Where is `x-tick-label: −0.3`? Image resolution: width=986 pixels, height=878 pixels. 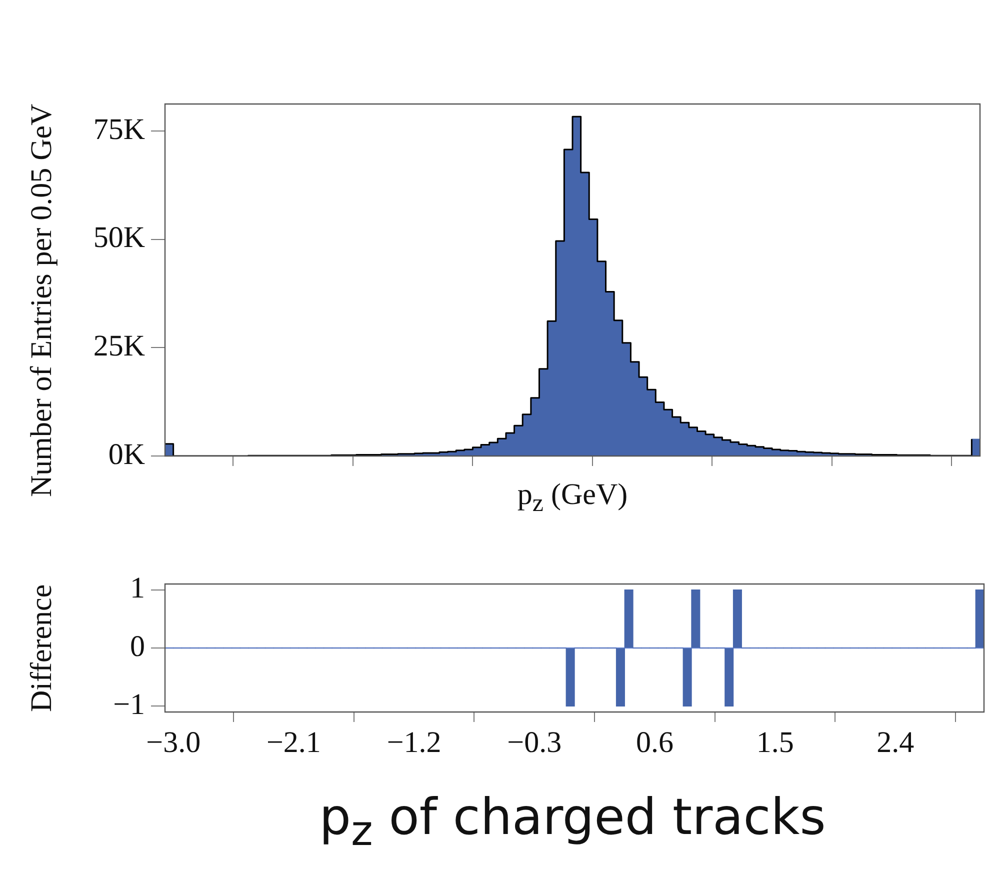 x-tick-label: −0.3 is located at coordinates (534, 742).